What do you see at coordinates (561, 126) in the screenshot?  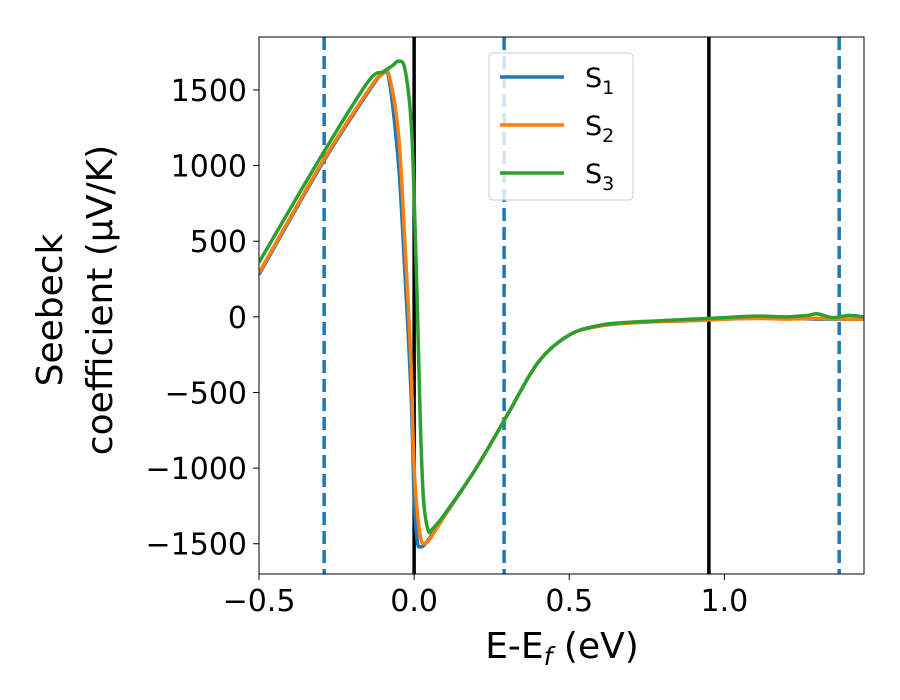 I see `legend: S1 S2 S3` at bounding box center [561, 126].